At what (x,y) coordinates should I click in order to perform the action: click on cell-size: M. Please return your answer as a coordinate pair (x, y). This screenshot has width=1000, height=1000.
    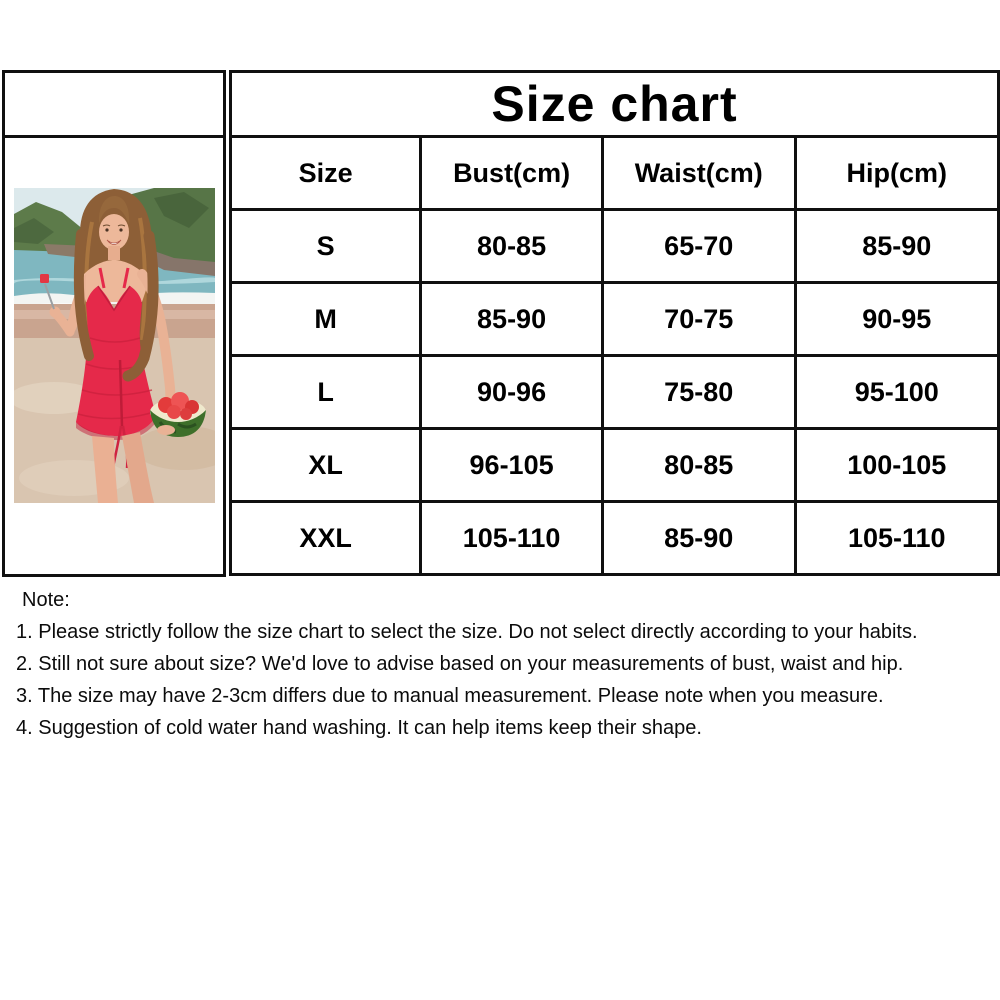
    Looking at the image, I should click on (325, 319).